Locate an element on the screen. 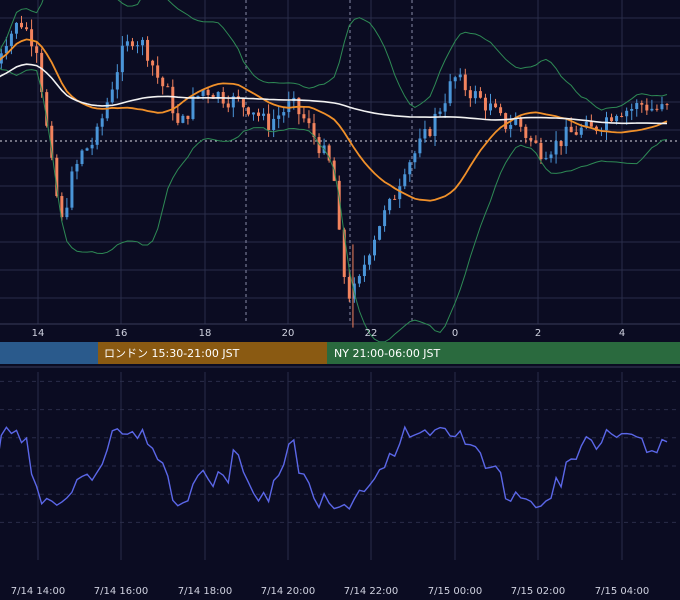  osc-x-tick-label: 7/14 20:00 is located at coordinates (288, 591).